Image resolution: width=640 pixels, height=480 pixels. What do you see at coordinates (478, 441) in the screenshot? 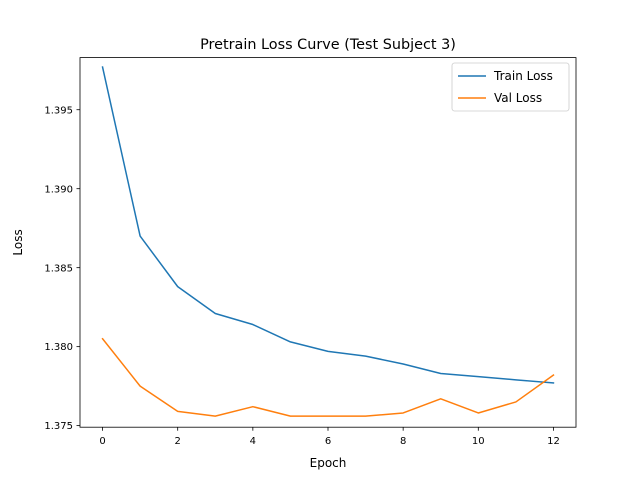
I see `x-tick-label: 10` at bounding box center [478, 441].